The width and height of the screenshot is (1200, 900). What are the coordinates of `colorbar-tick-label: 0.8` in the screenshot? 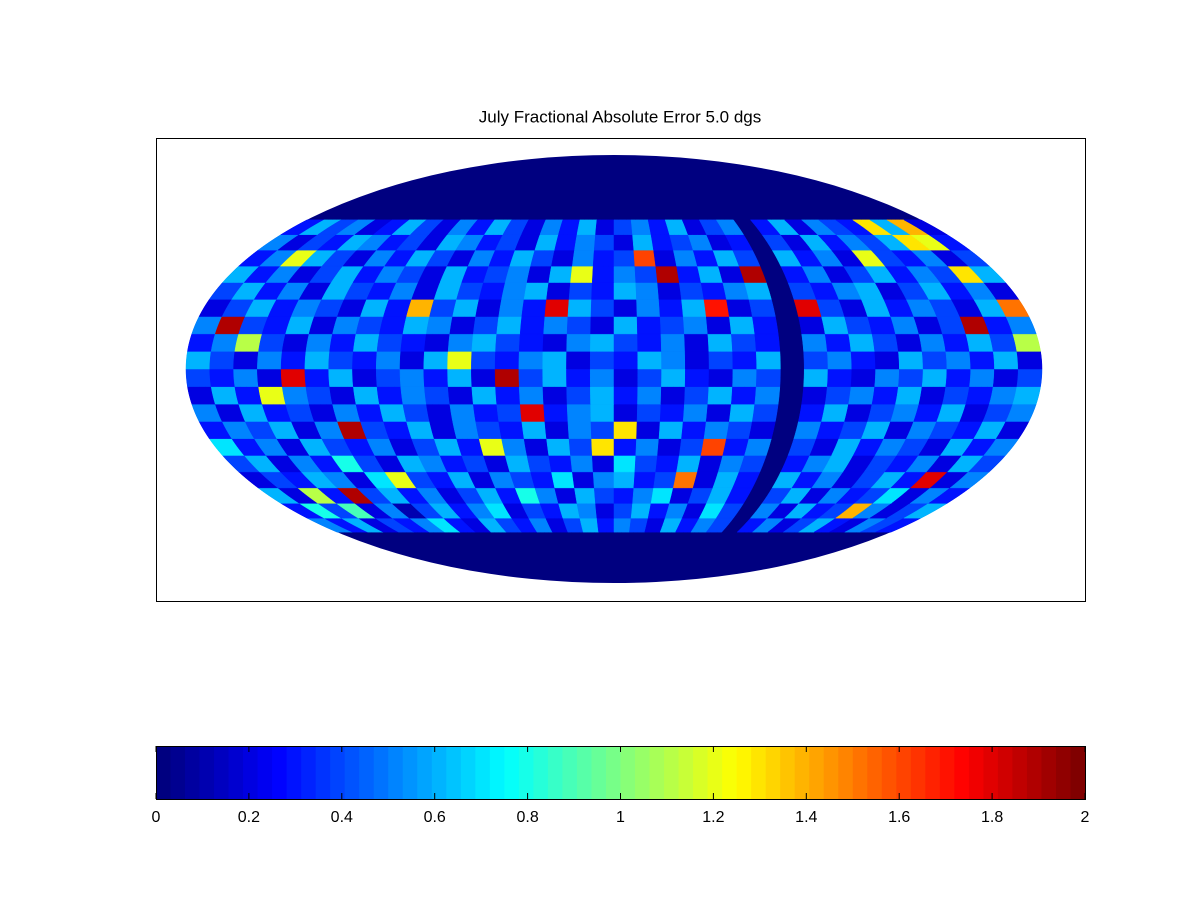 It's located at (527, 817).